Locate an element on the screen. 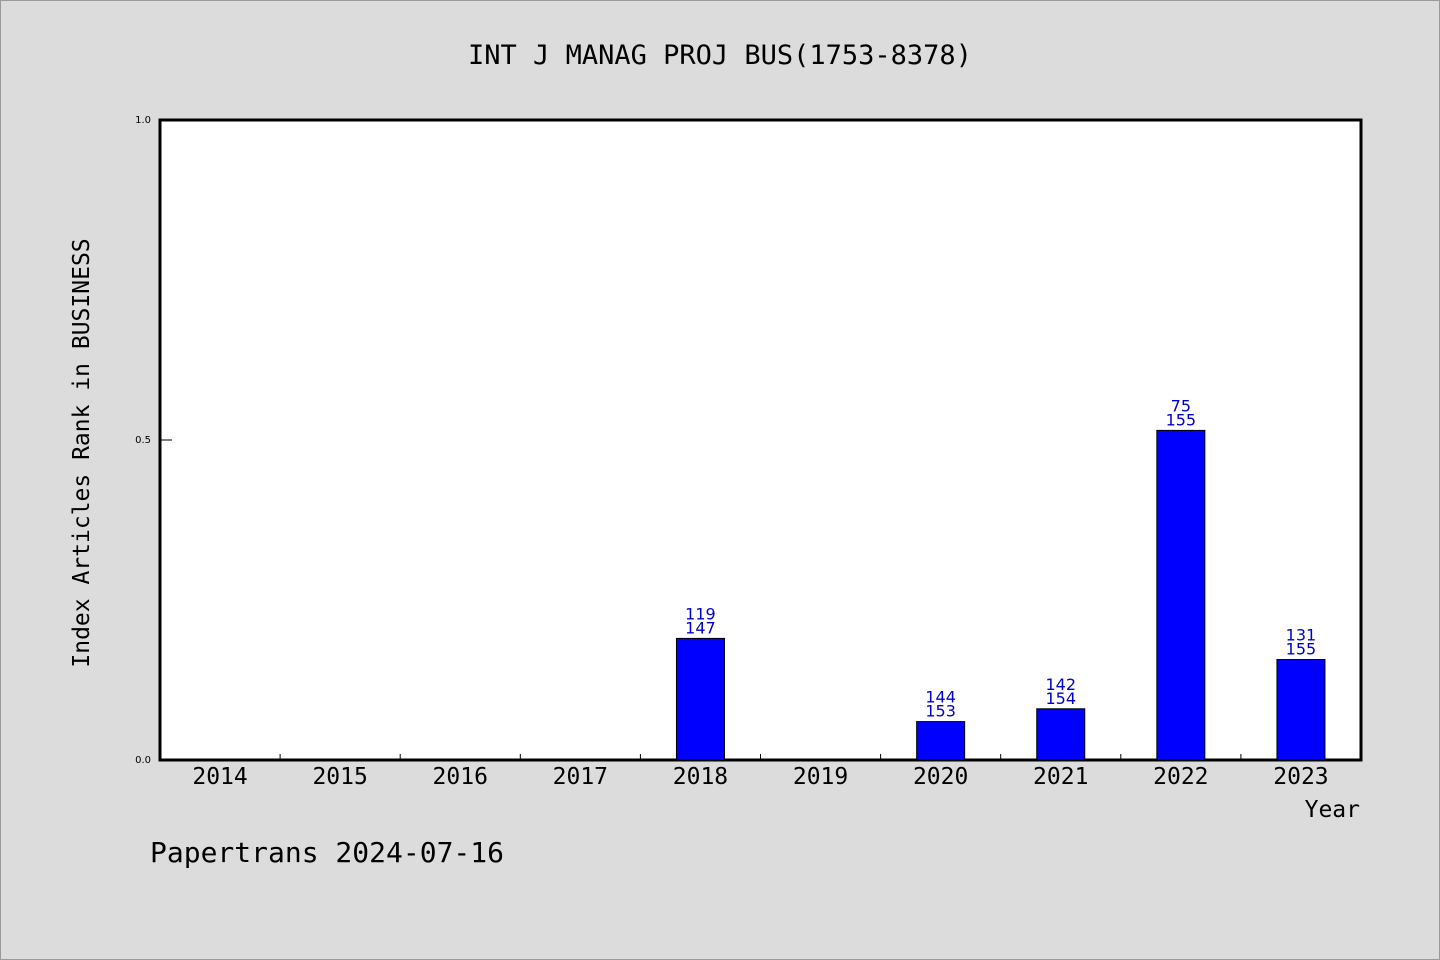  x-tick-label: 2018 is located at coordinates (700, 777).